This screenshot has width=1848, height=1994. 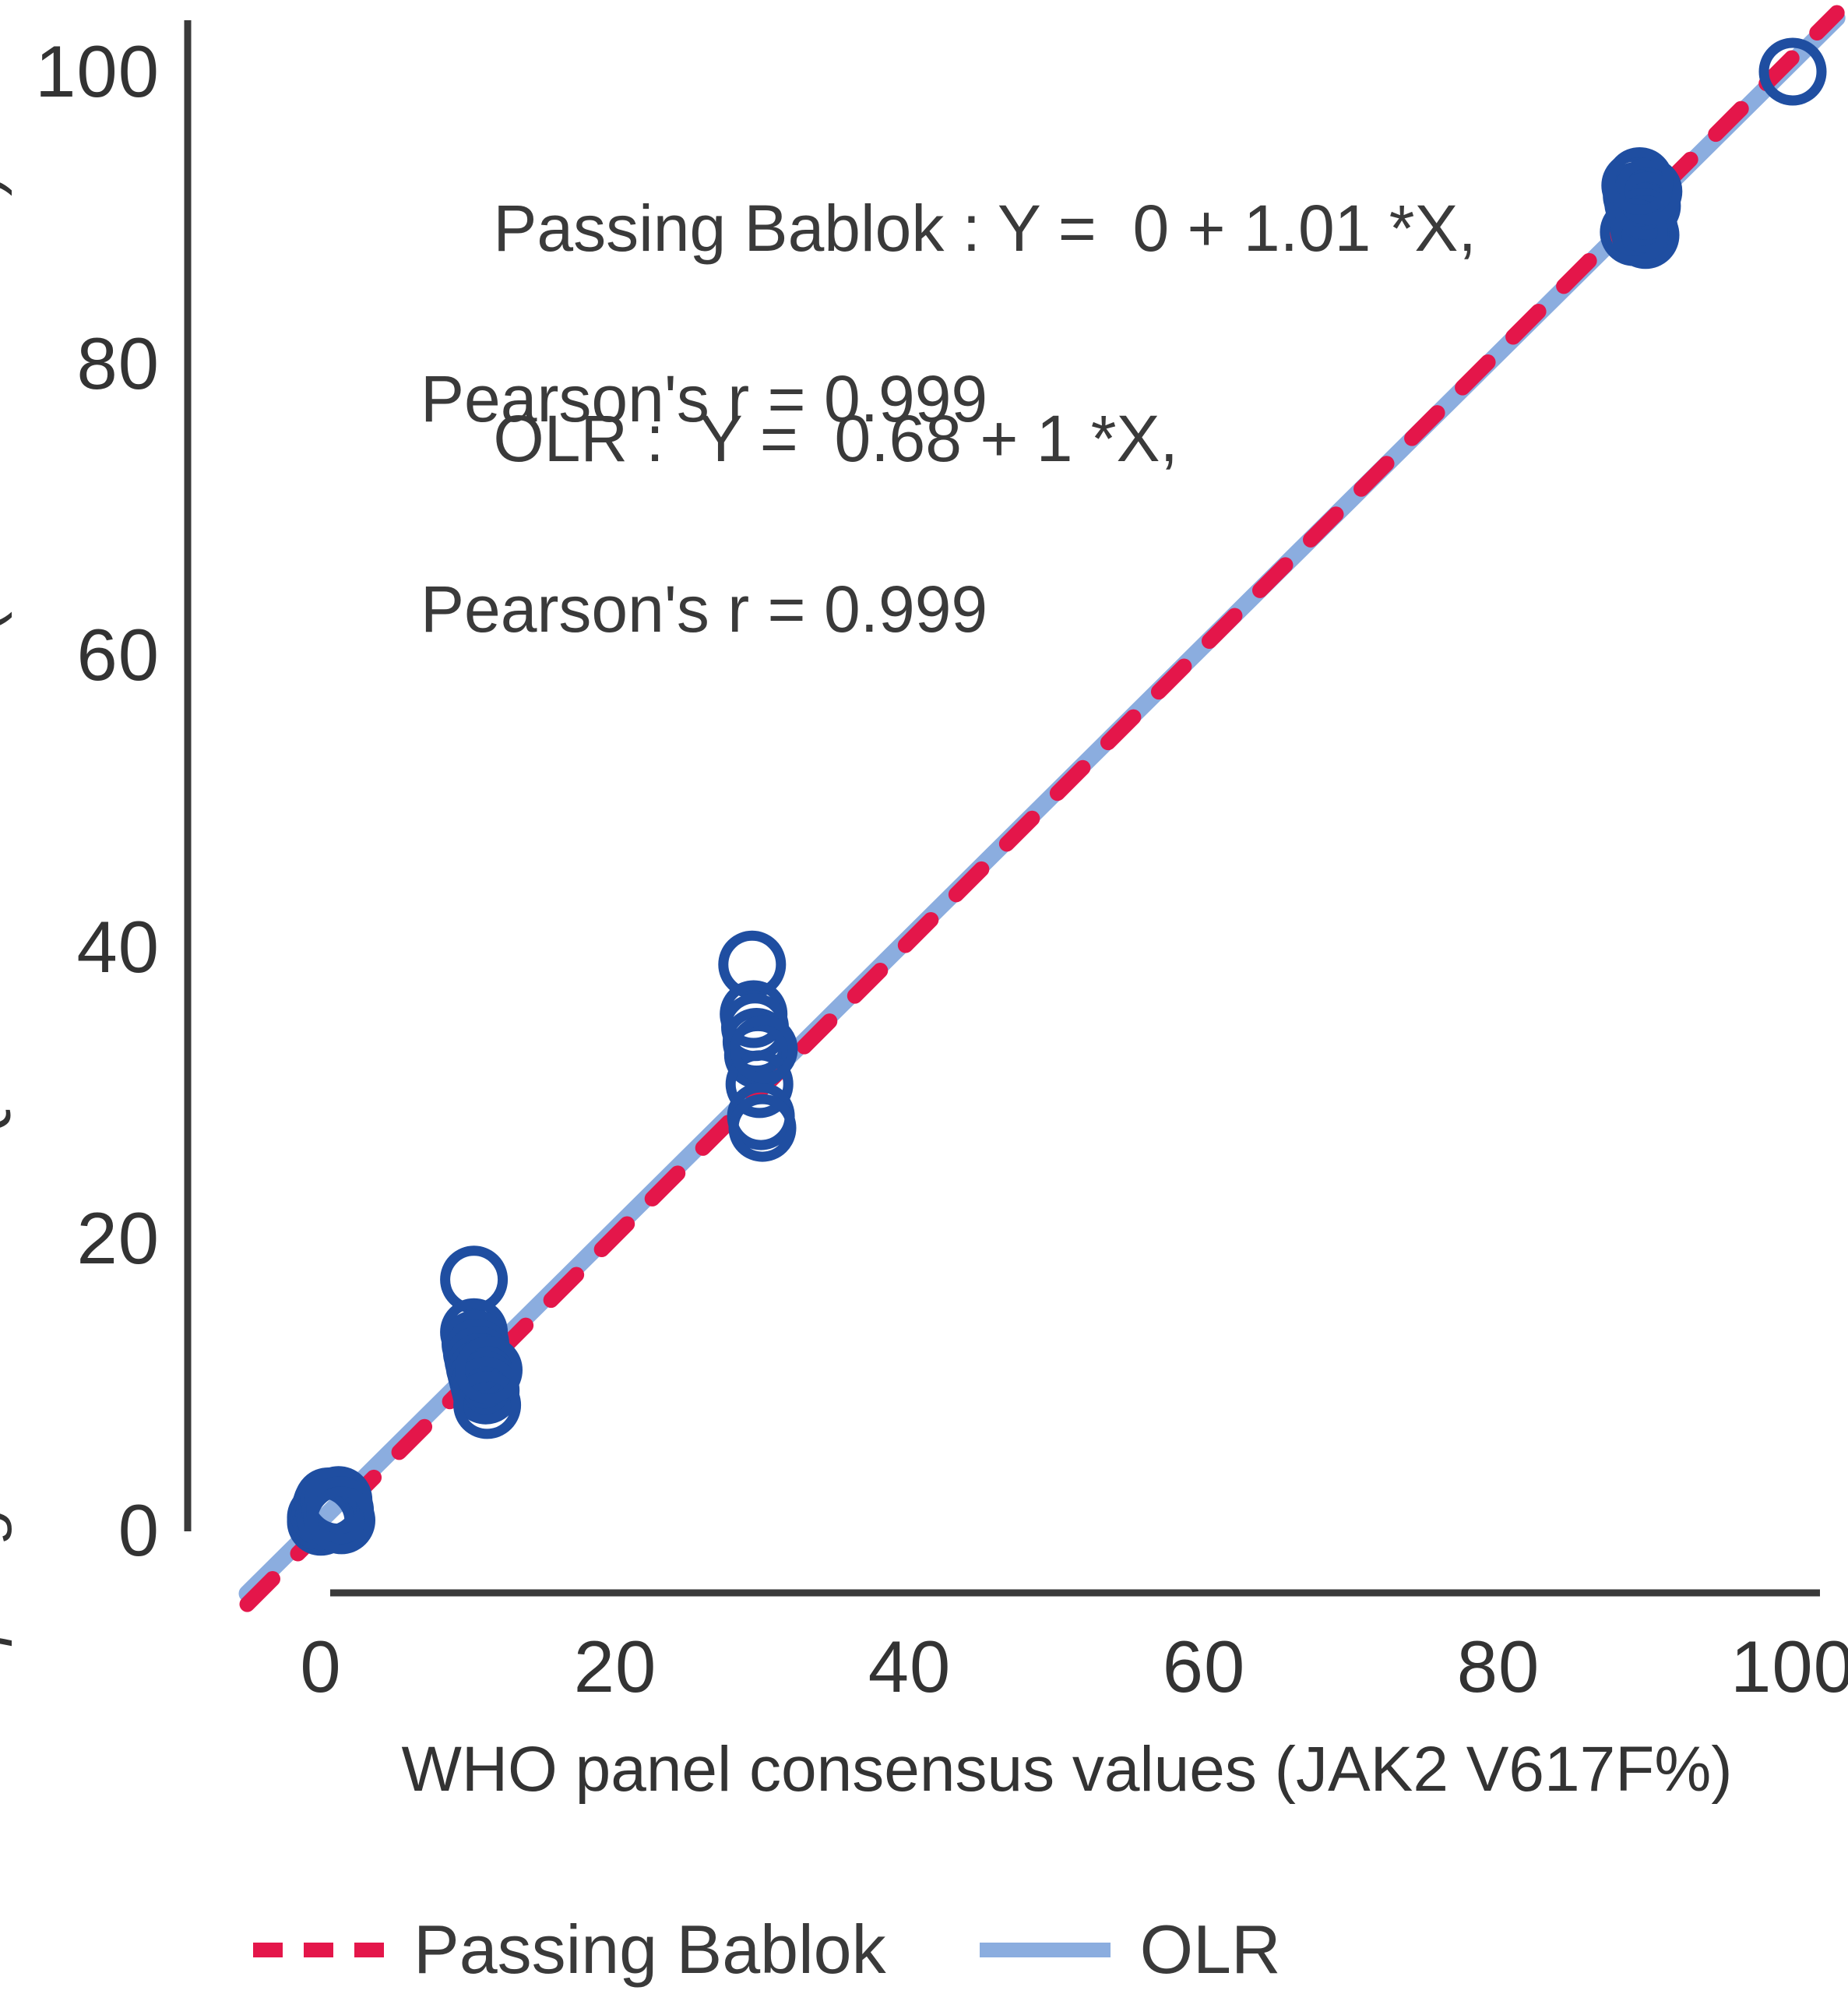 What do you see at coordinates (1210, 1949) in the screenshot?
I see `legend-label-olr: OLR` at bounding box center [1210, 1949].